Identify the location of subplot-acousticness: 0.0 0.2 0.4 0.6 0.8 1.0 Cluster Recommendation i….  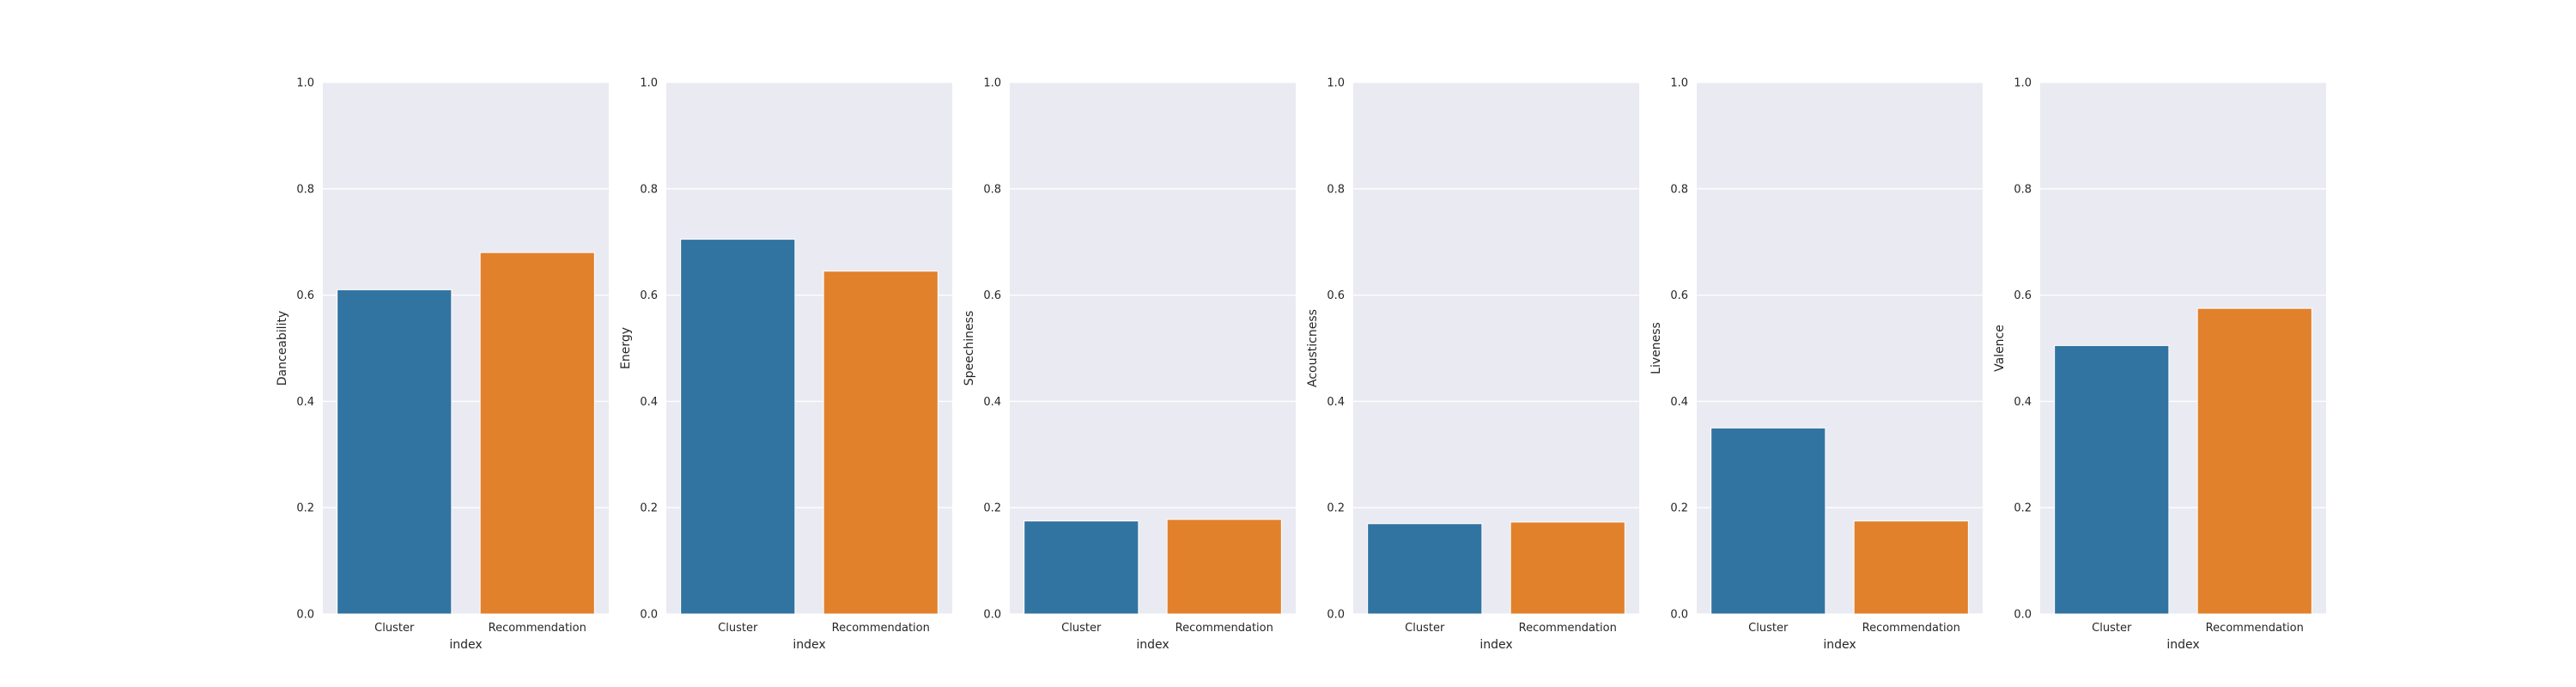
(1473, 364).